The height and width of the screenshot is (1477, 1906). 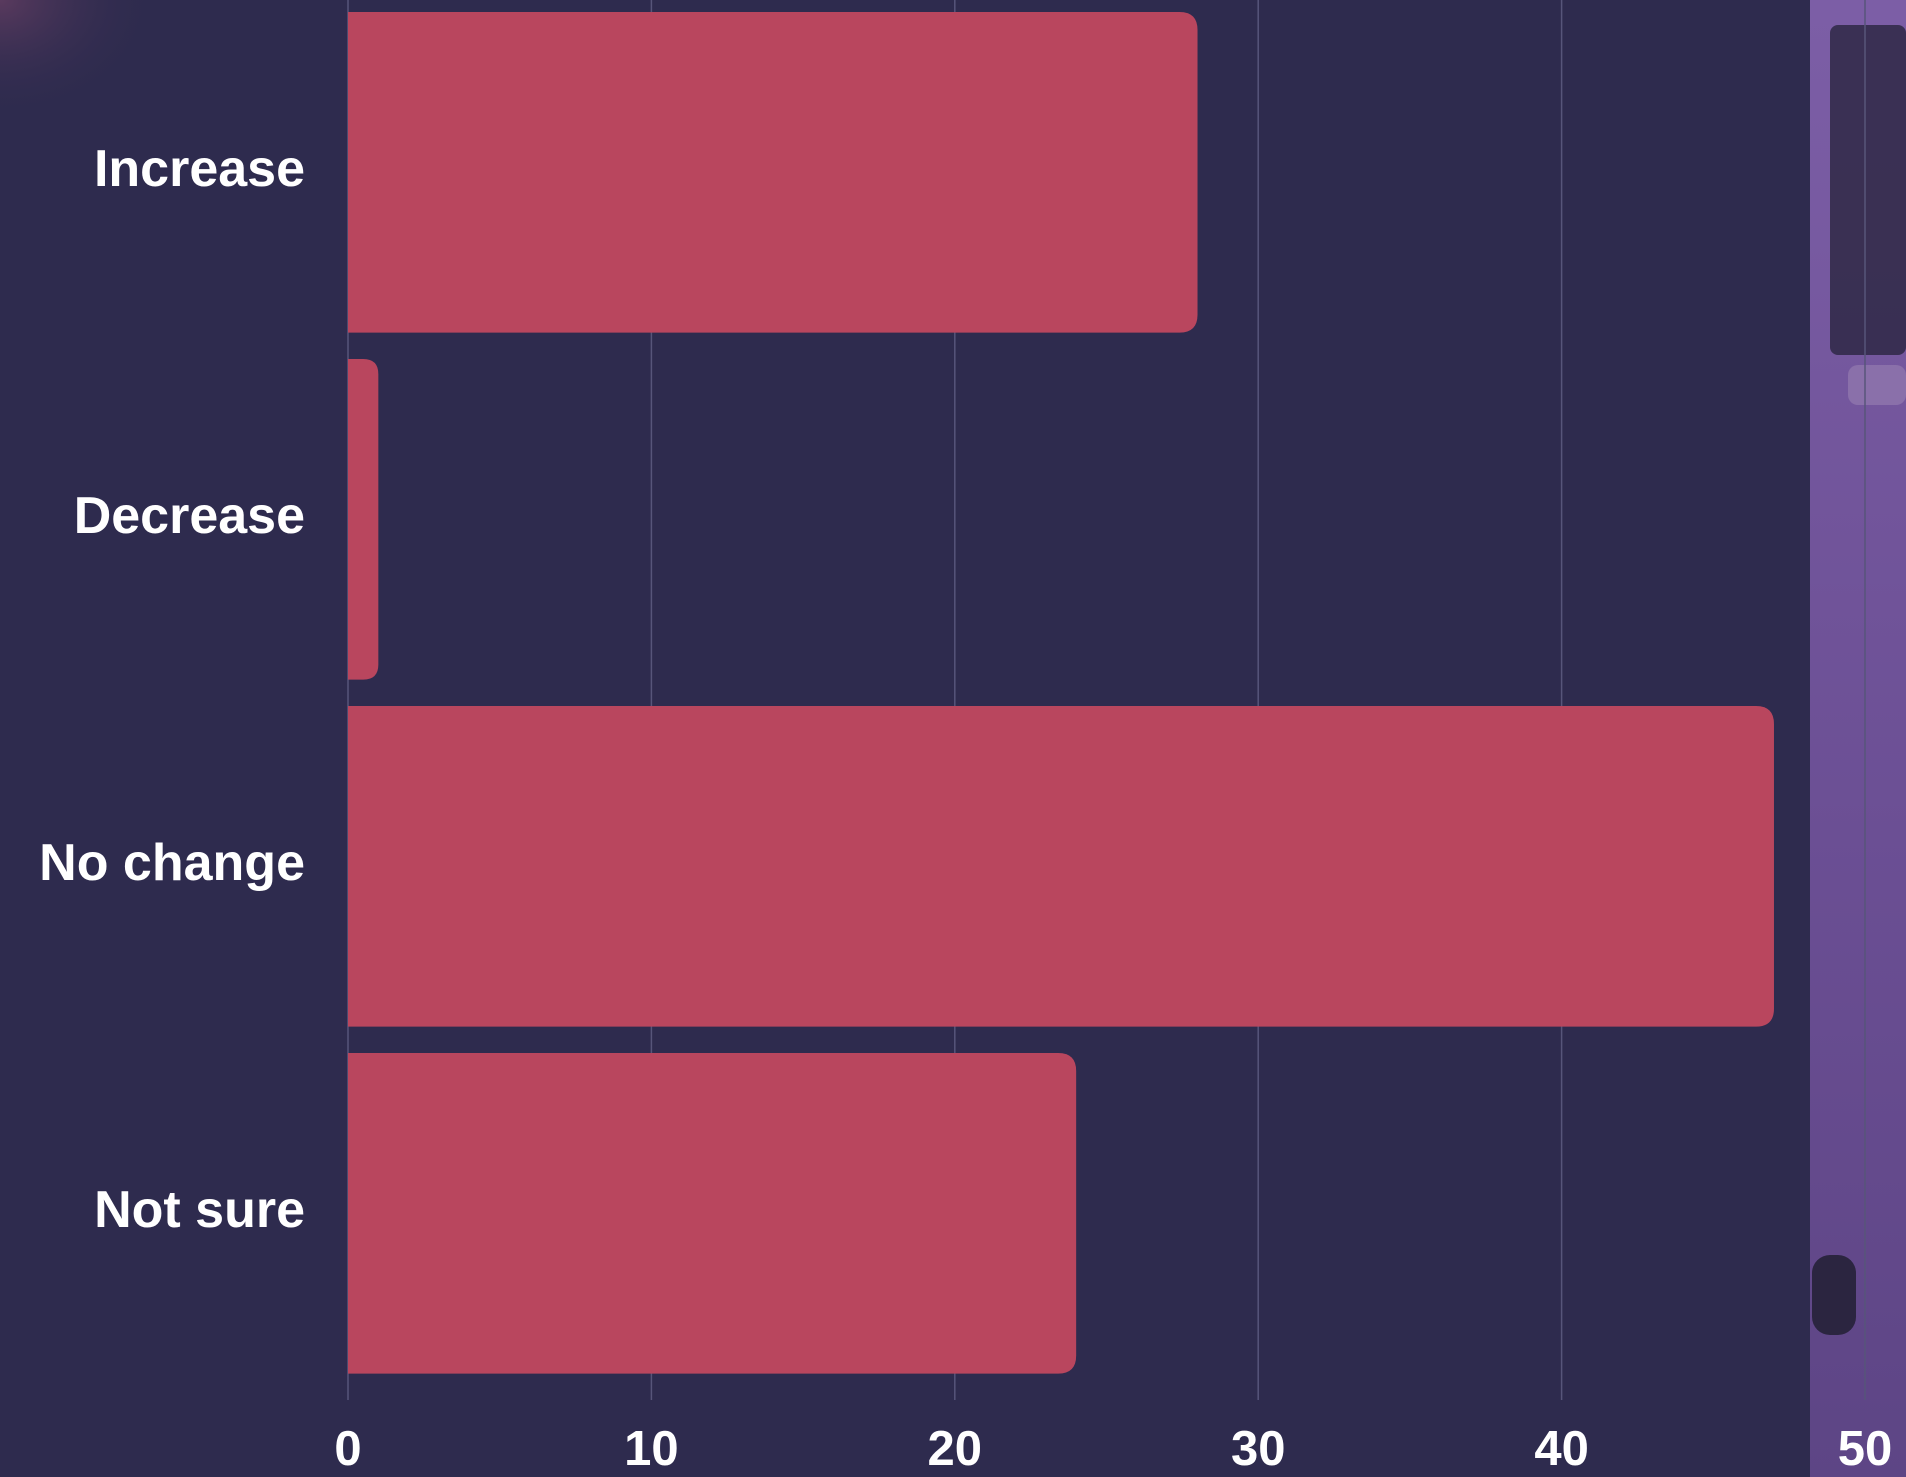 I want to click on y-tick-label: No change, so click(x=172, y=863).